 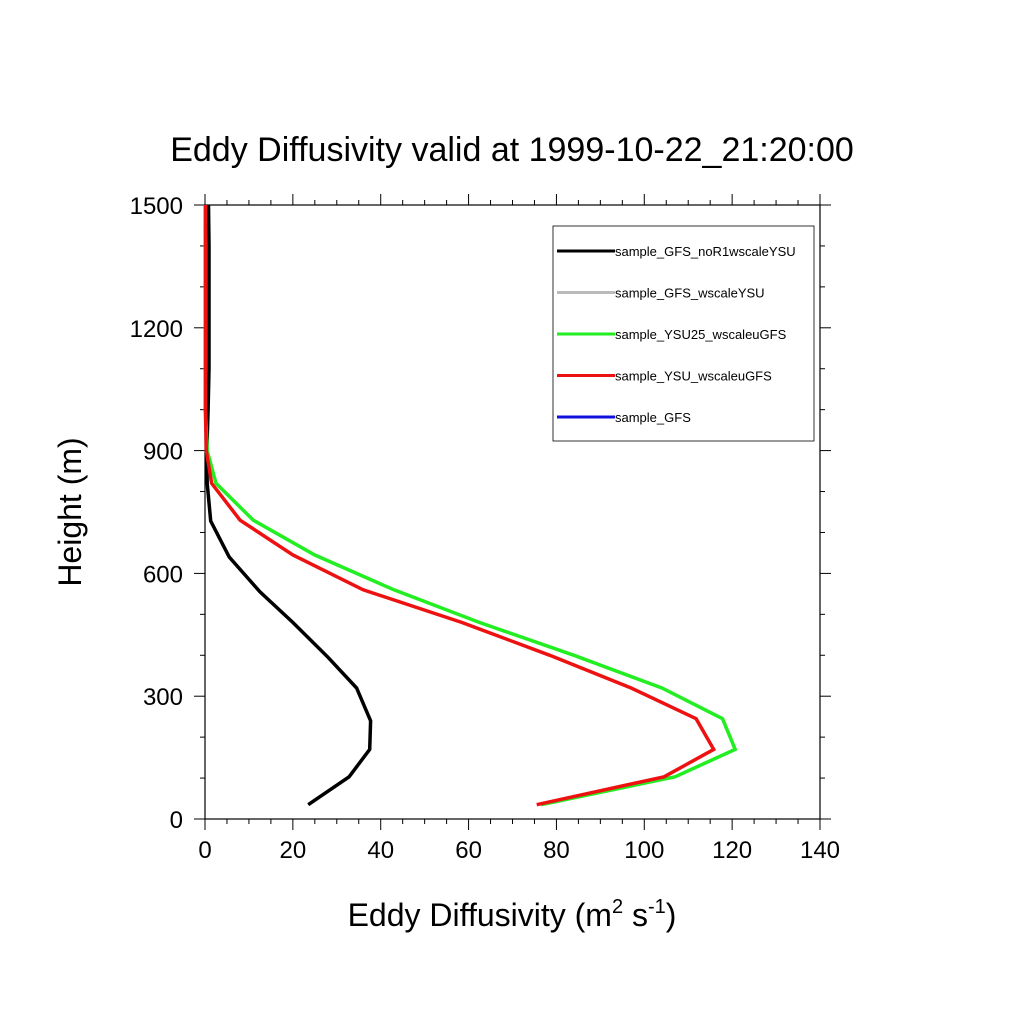 I want to click on y-tick-label: 1500, so click(x=156, y=206).